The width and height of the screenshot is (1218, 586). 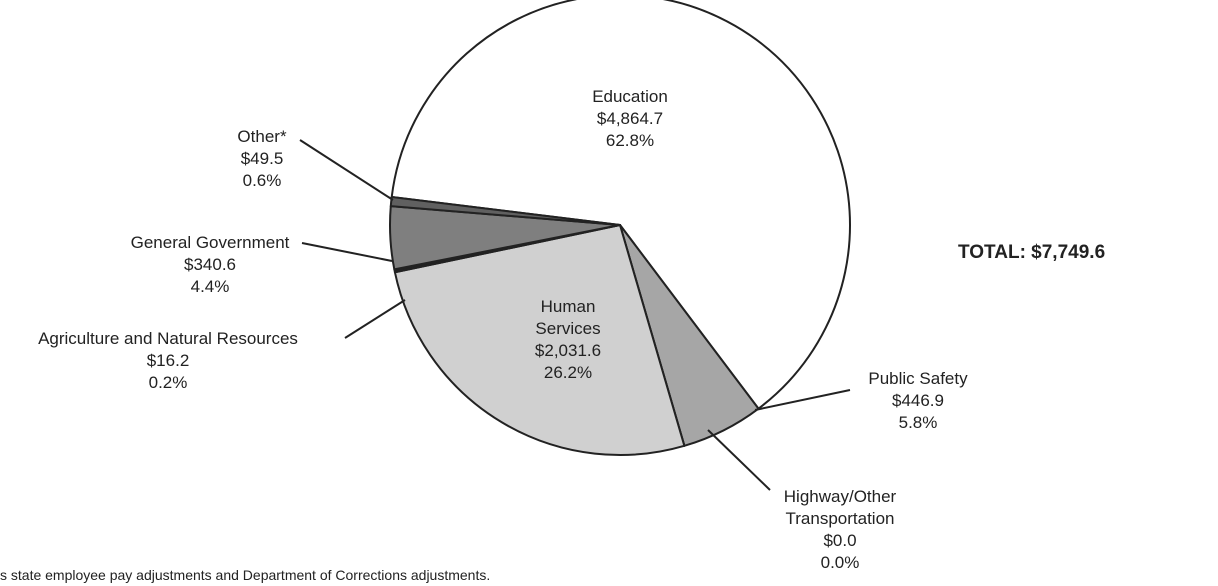 What do you see at coordinates (840, 540) in the screenshot?
I see `slice-value: $0.0` at bounding box center [840, 540].